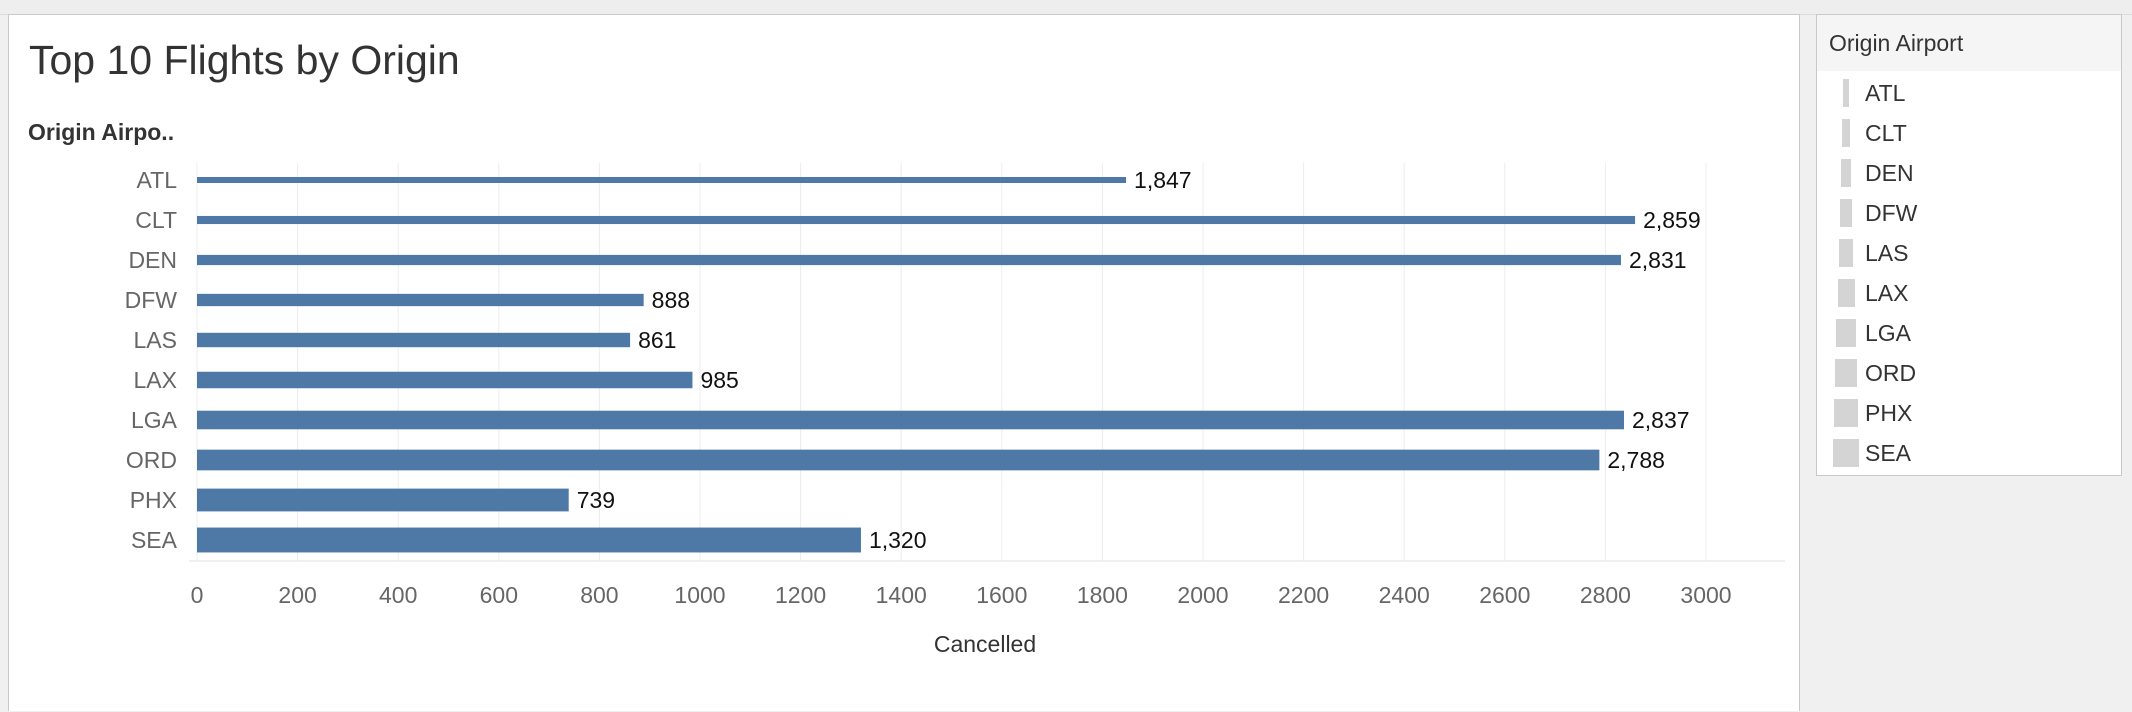 The width and height of the screenshot is (2132, 712). What do you see at coordinates (657, 340) in the screenshot?
I see `data-label-las: 861` at bounding box center [657, 340].